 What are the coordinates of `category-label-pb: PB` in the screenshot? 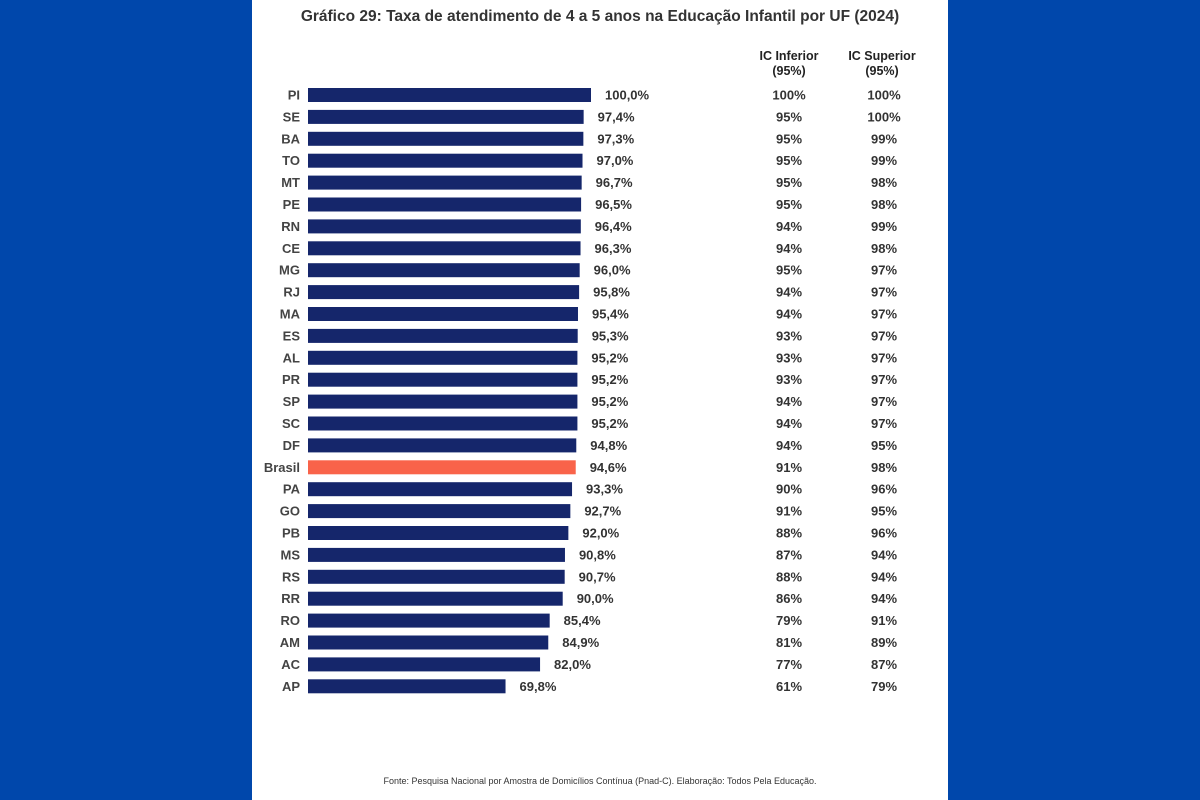 It's located at (291, 533).